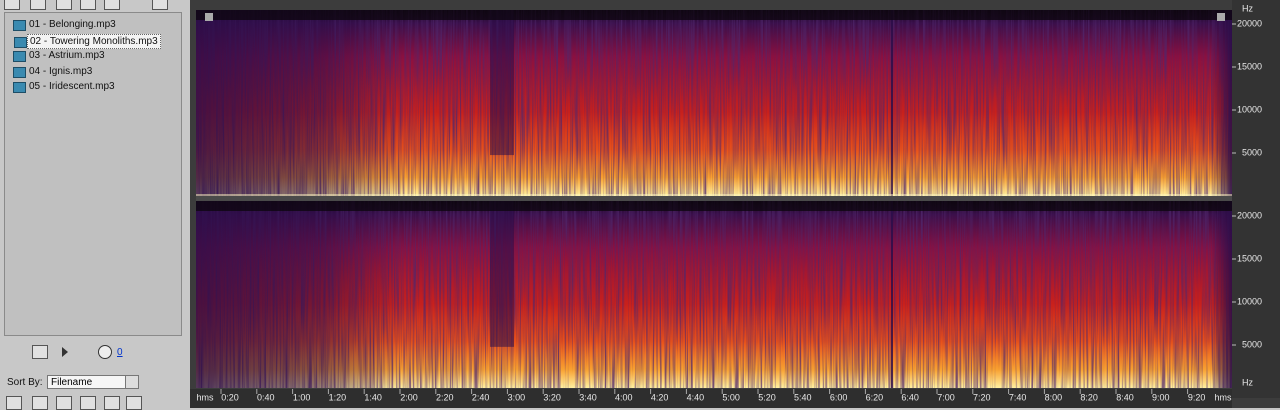 Image resolution: width=1280 pixels, height=410 pixels. What do you see at coordinates (660, 397) in the screenshot?
I see `time-label: 4:20` at bounding box center [660, 397].